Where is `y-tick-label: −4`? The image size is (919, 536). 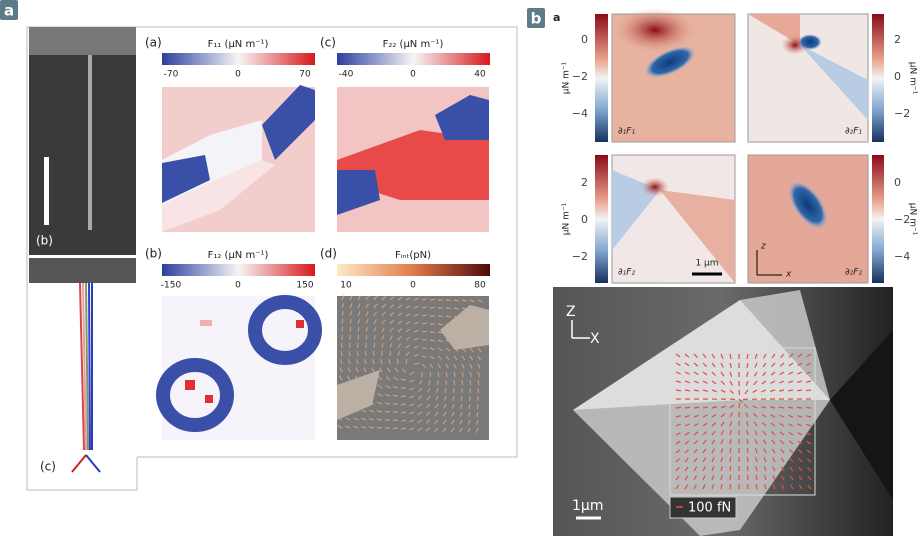 y-tick-label: −4 is located at coordinates (580, 113).